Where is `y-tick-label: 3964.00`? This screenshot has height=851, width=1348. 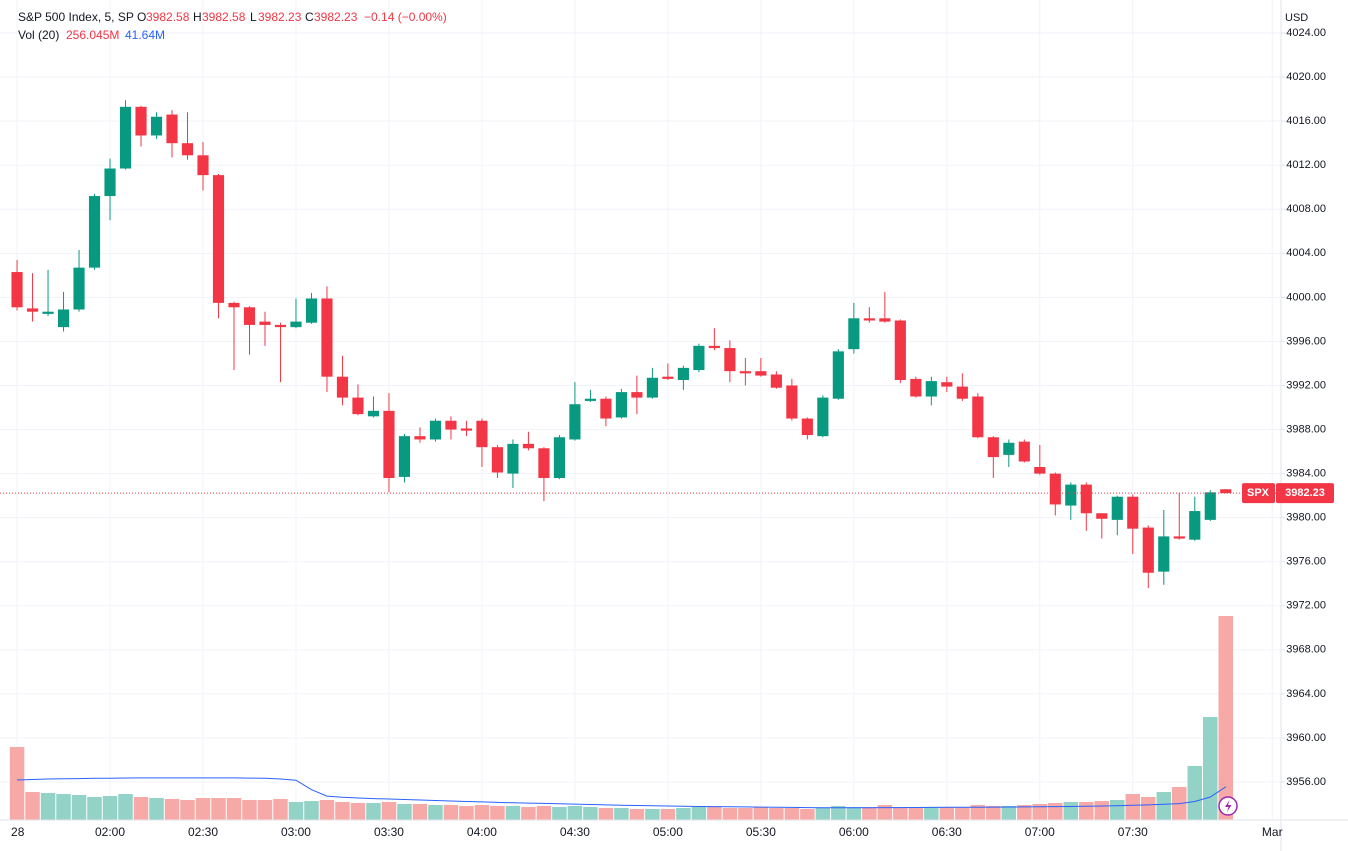 y-tick-label: 3964.00 is located at coordinates (1306, 694).